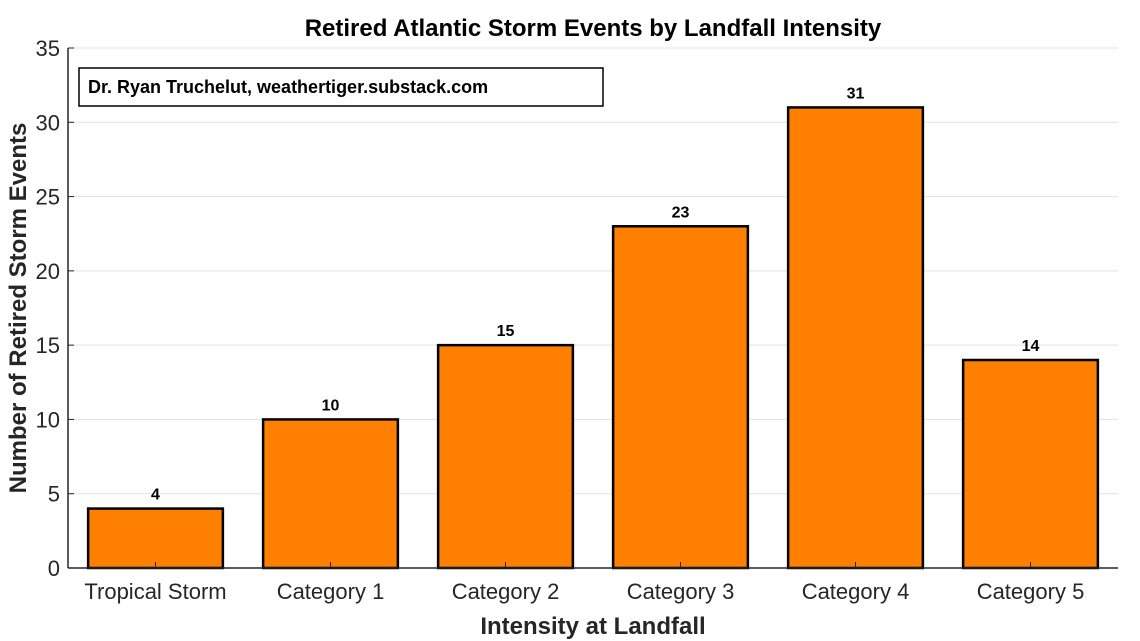 The image size is (1140, 641). Describe the element at coordinates (55, 308) in the screenshot. I see `y-ticks: 0 5 10 15 20 25 30 35` at that location.